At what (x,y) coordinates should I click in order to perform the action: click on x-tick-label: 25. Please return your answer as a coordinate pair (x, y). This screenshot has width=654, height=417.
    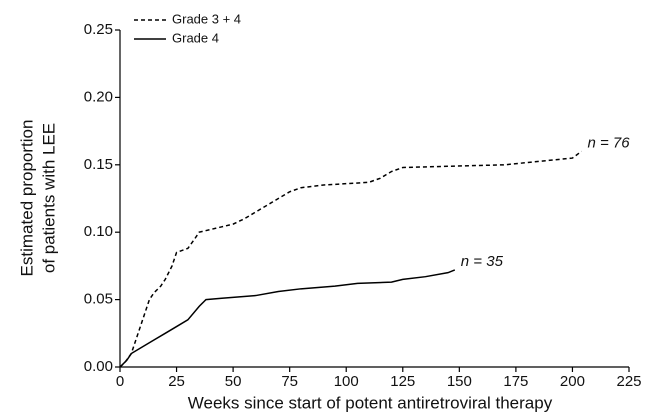
    Looking at the image, I should click on (176, 381).